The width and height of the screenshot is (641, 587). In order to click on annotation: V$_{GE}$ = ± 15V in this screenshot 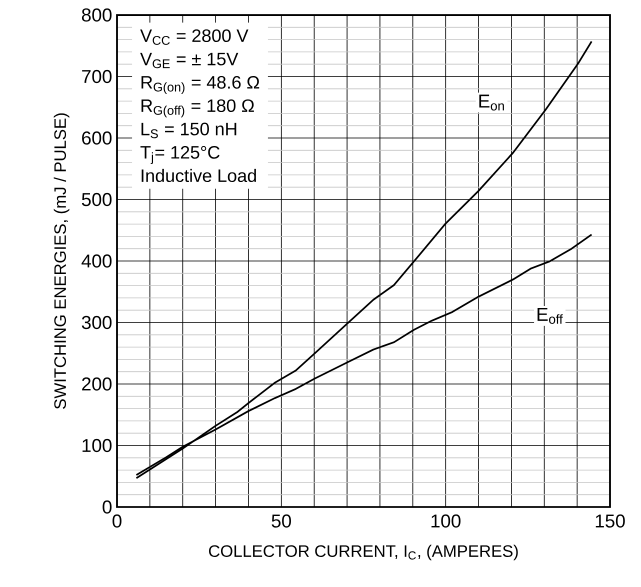, I will do `click(189, 60)`.